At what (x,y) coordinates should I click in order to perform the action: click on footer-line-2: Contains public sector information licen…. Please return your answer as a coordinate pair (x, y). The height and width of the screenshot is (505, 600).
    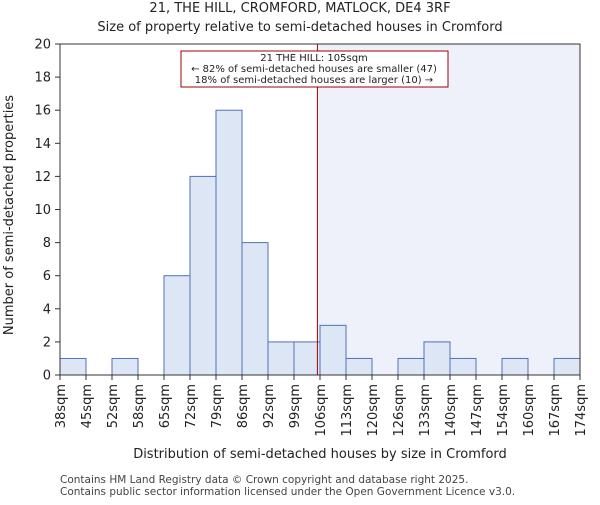
    Looking at the image, I should click on (287, 492).